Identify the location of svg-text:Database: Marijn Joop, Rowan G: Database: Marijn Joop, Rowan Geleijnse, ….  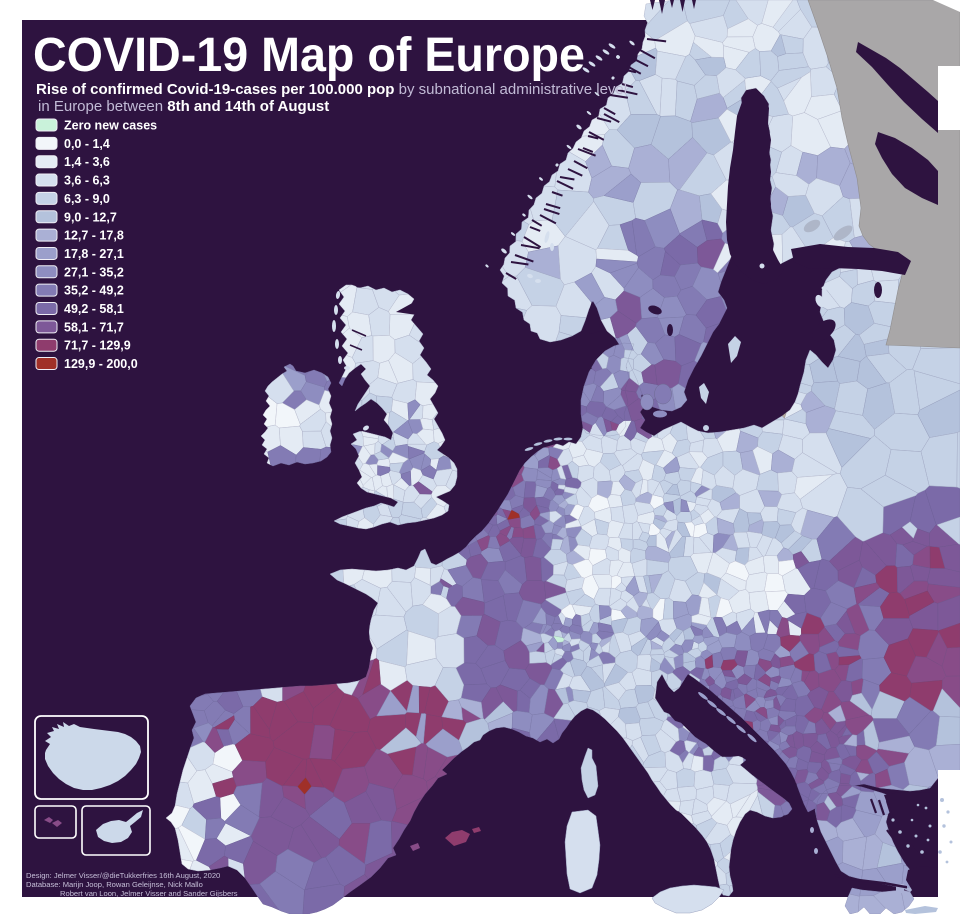
(114, 884).